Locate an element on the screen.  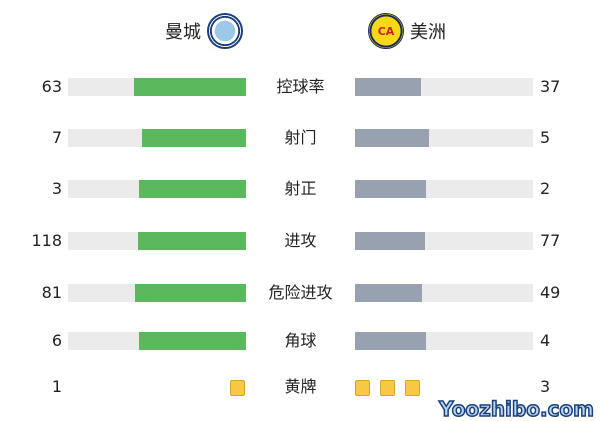
stat-label: 进攻 is located at coordinates (300, 240).